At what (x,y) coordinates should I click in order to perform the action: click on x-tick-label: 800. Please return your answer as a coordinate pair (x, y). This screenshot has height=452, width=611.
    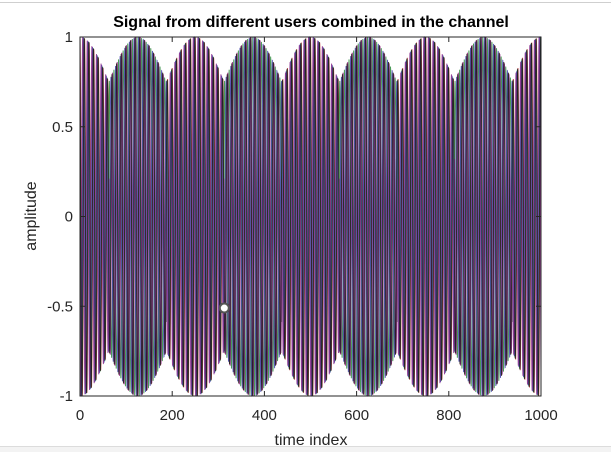
    Looking at the image, I should click on (448, 415).